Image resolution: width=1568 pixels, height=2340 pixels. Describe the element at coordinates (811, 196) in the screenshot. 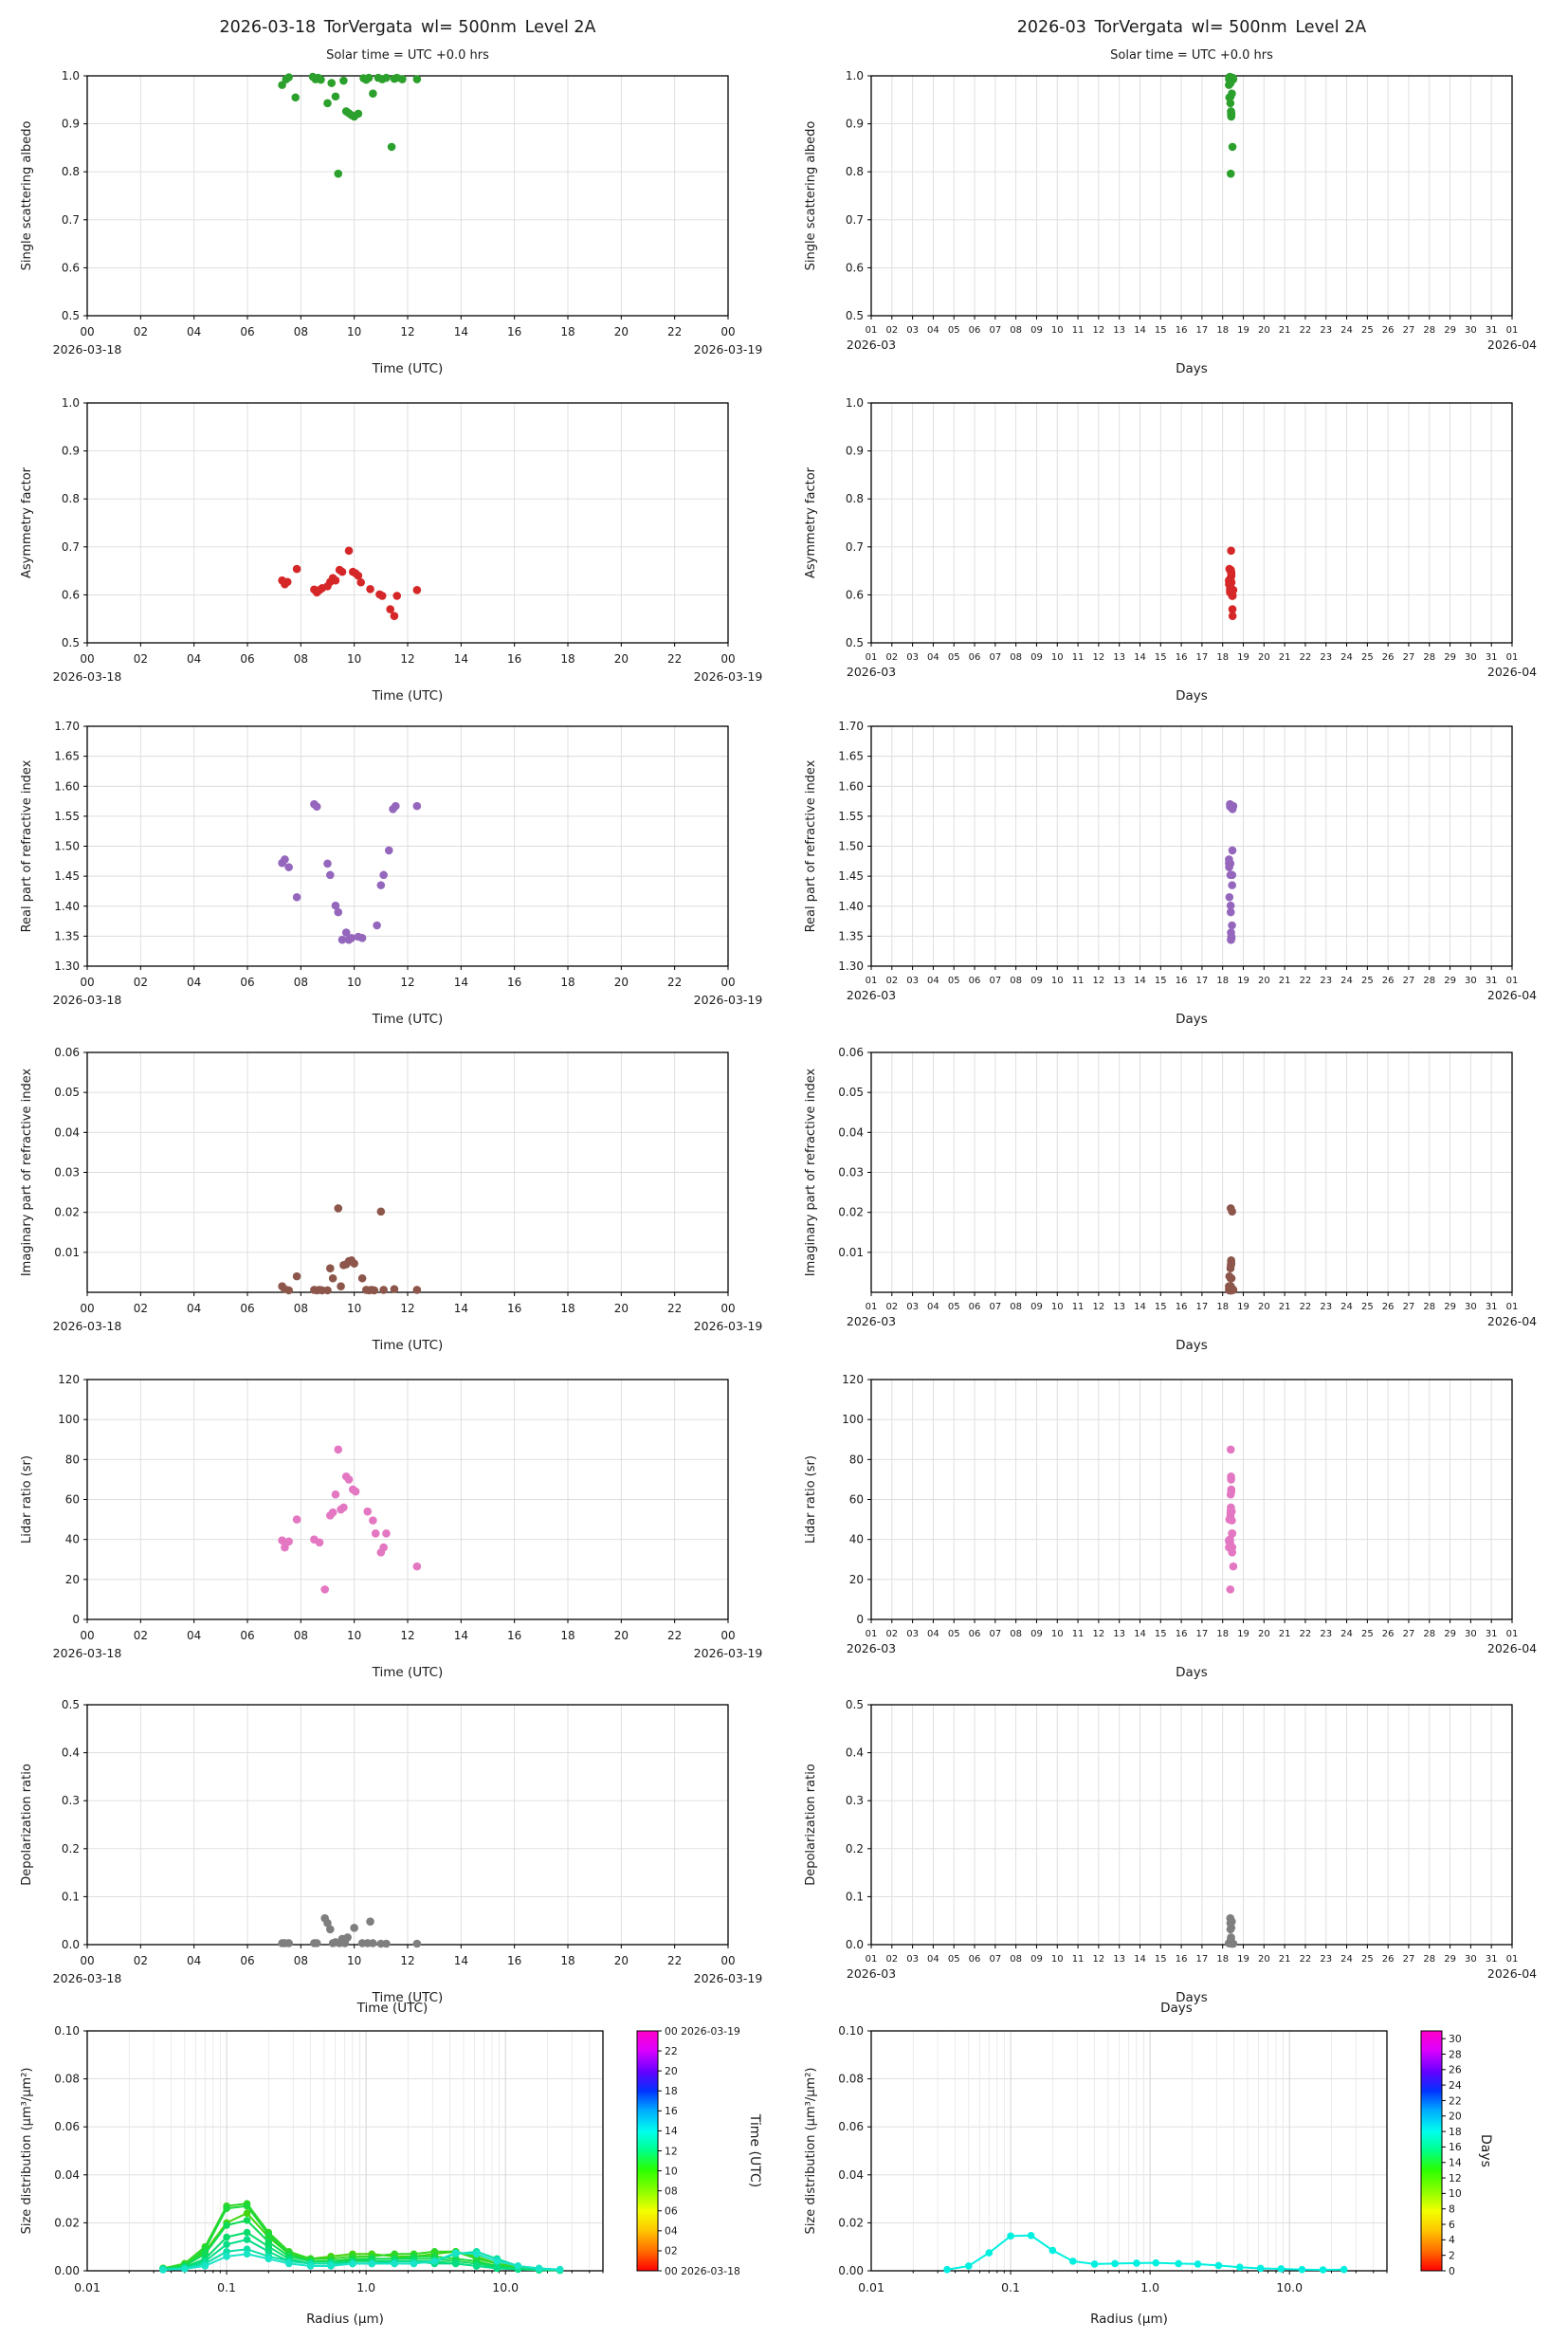

I see `y-axis-label: Single scattering albedo` at that location.